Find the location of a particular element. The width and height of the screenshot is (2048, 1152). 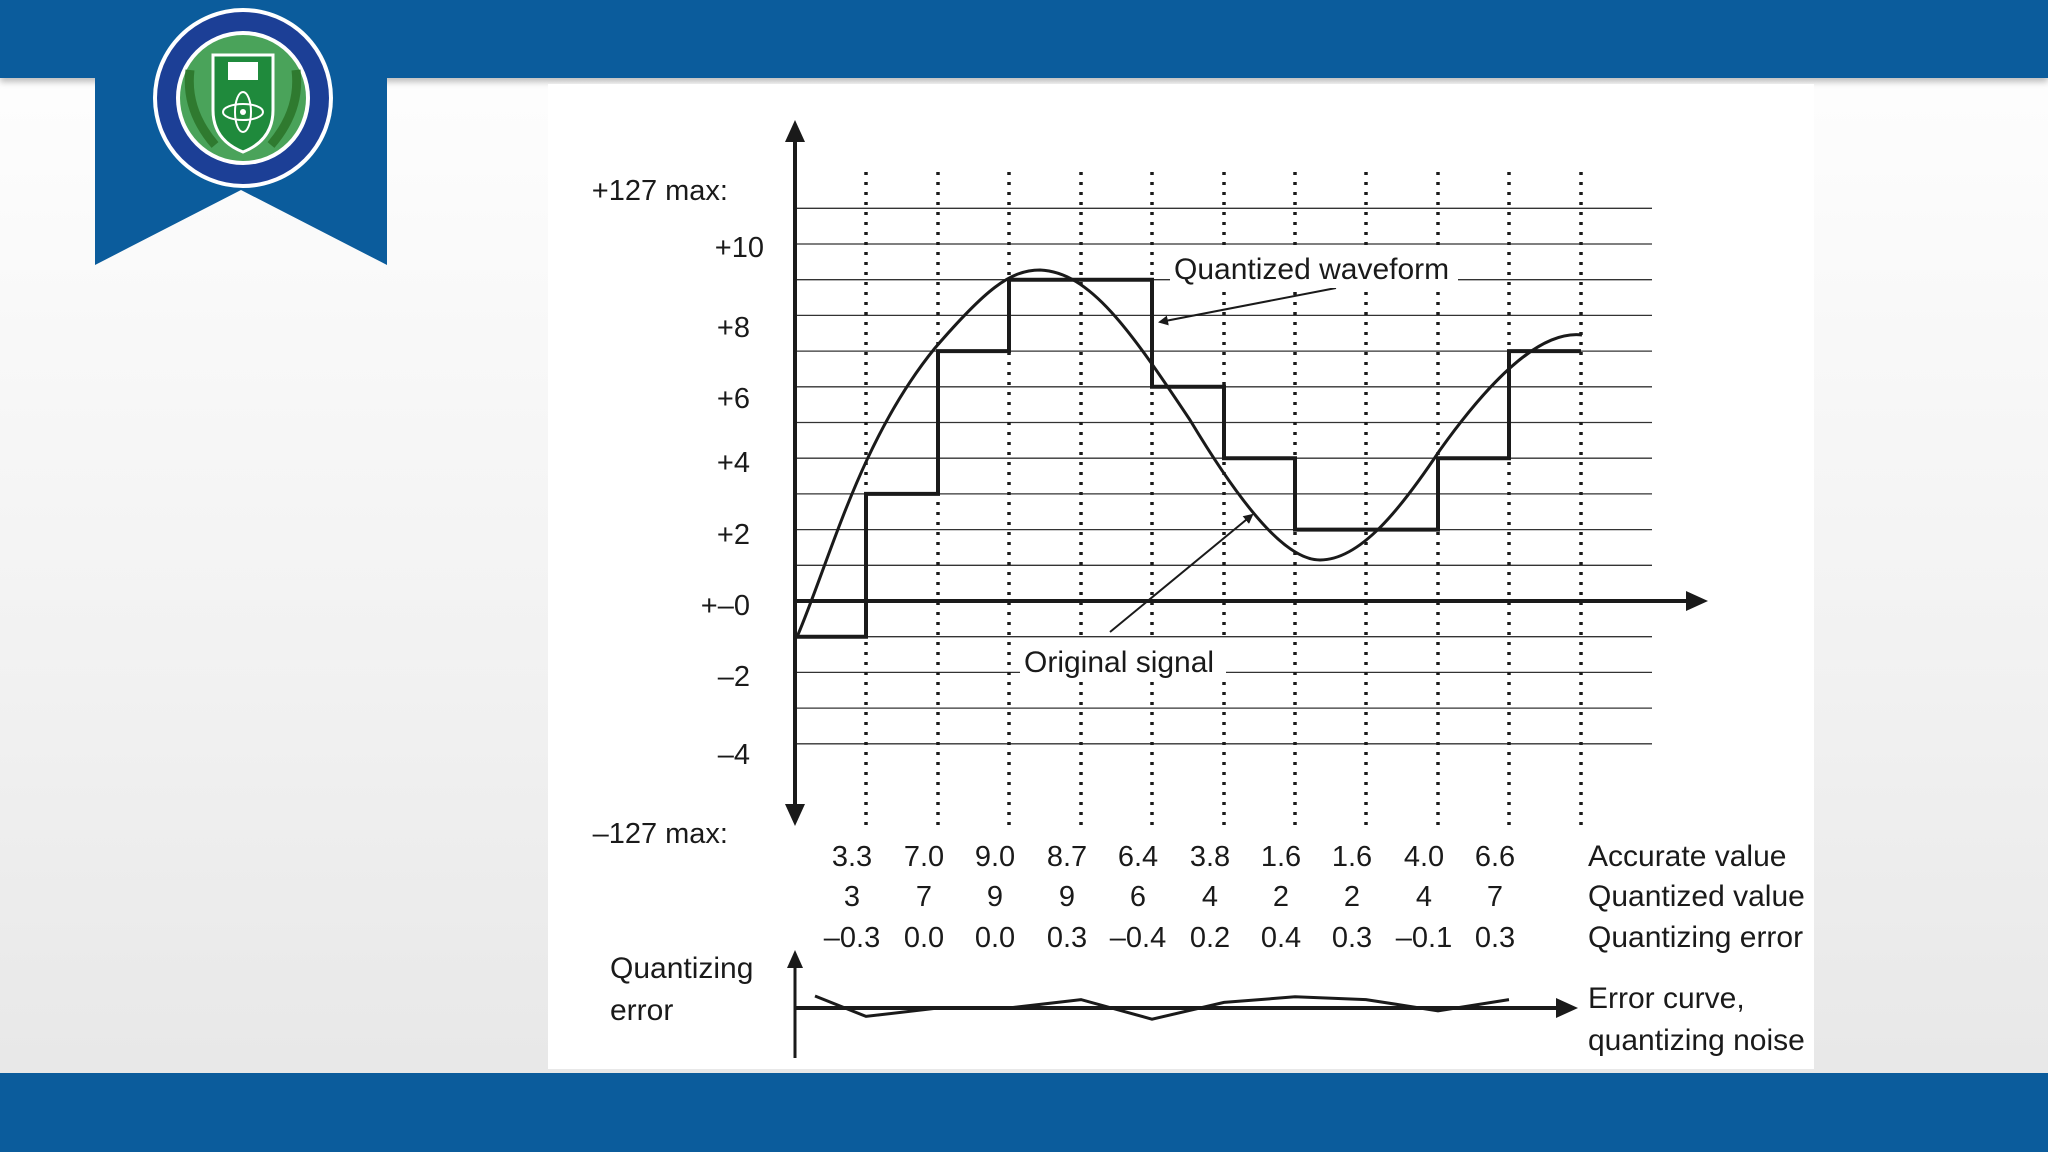

y-label-zero: +–0 is located at coordinates (725, 606).